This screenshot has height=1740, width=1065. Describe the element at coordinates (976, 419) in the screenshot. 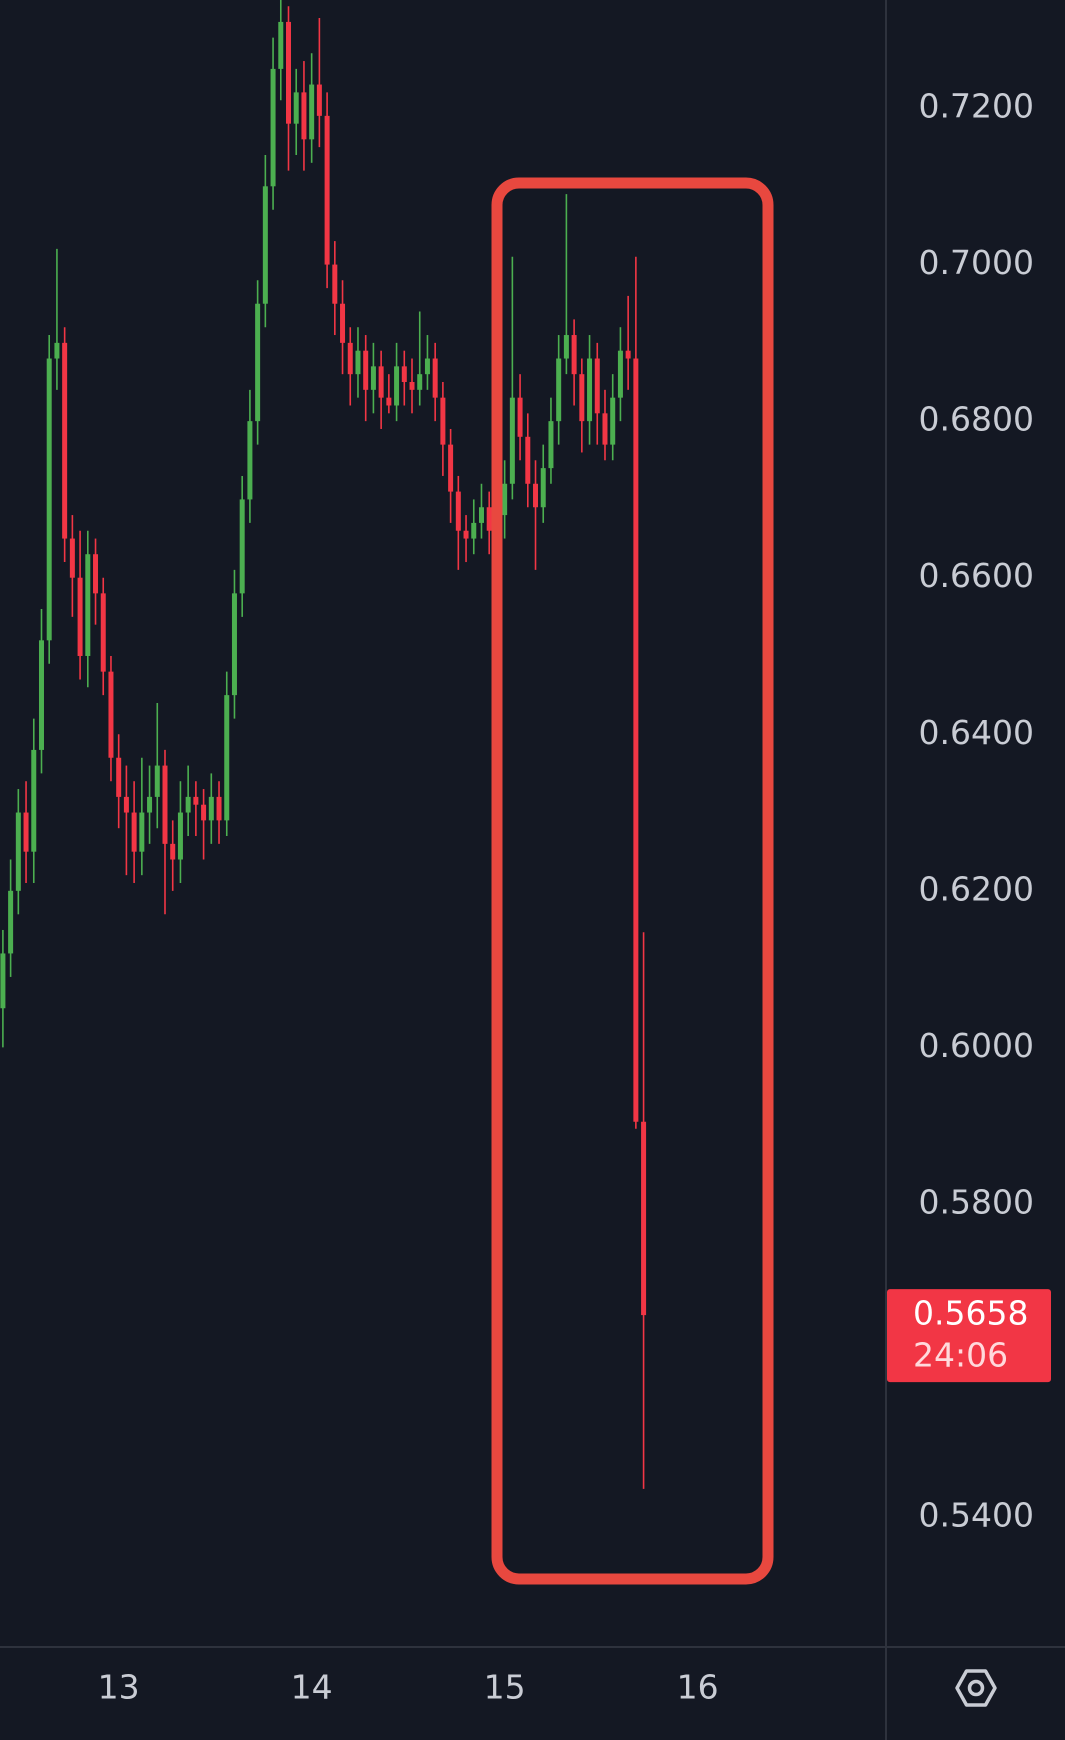

I see `y-tick-label: 0.6800` at that location.